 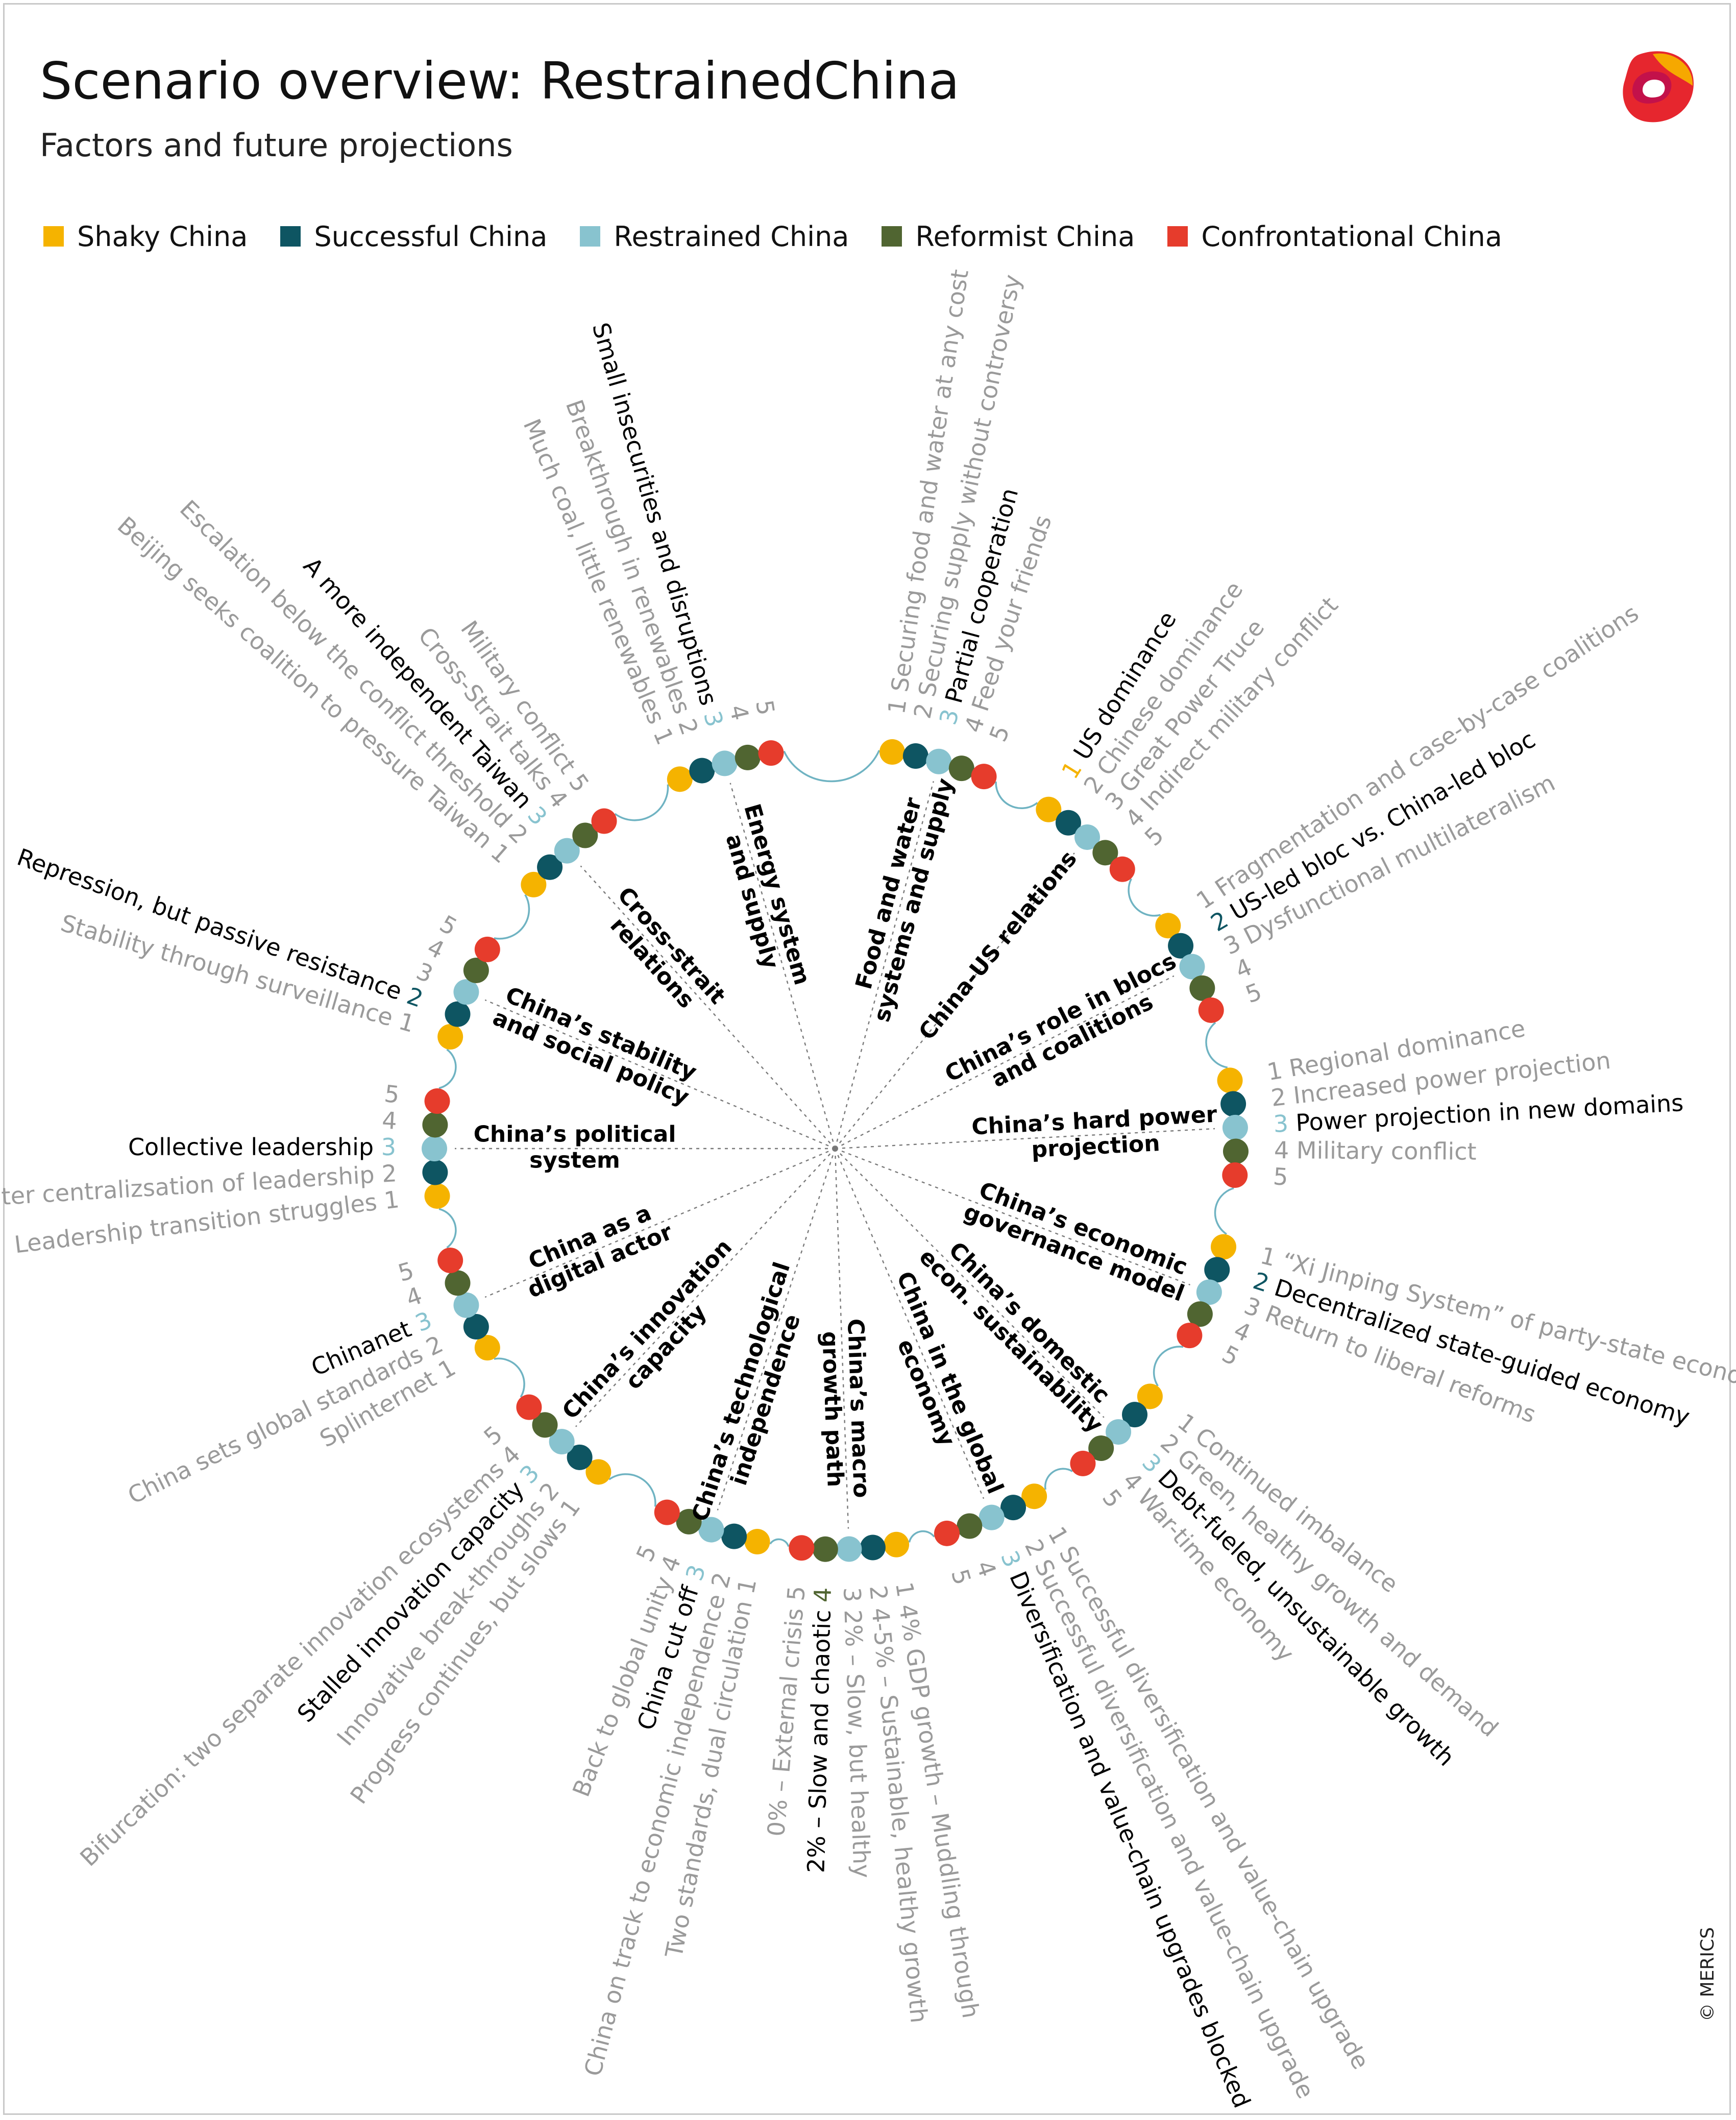 What do you see at coordinates (575, 1135) in the screenshot?
I see `factor-name: China’s political` at bounding box center [575, 1135].